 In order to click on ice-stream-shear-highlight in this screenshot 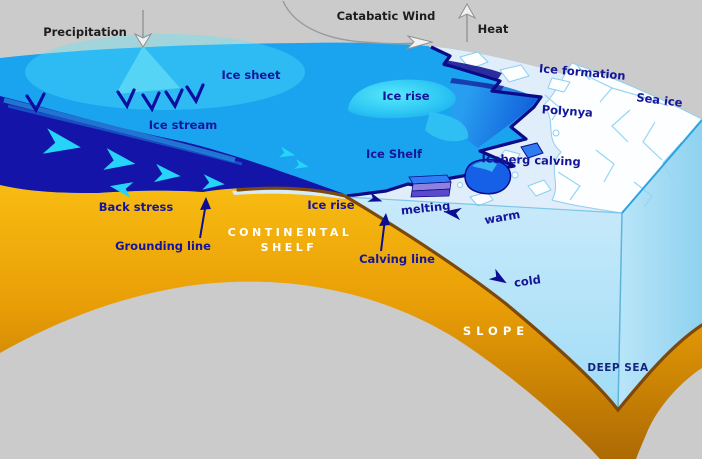, I will do `click(119, 130)`.